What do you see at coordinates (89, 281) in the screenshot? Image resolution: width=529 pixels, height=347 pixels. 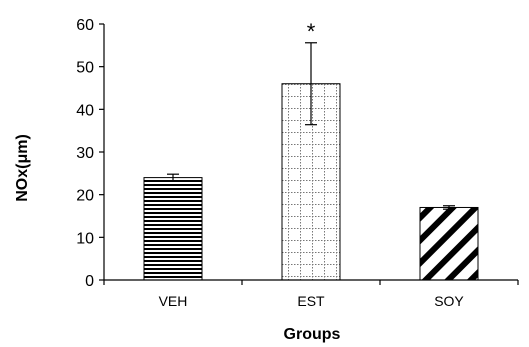 I see `y-tick-label: 0` at bounding box center [89, 281].